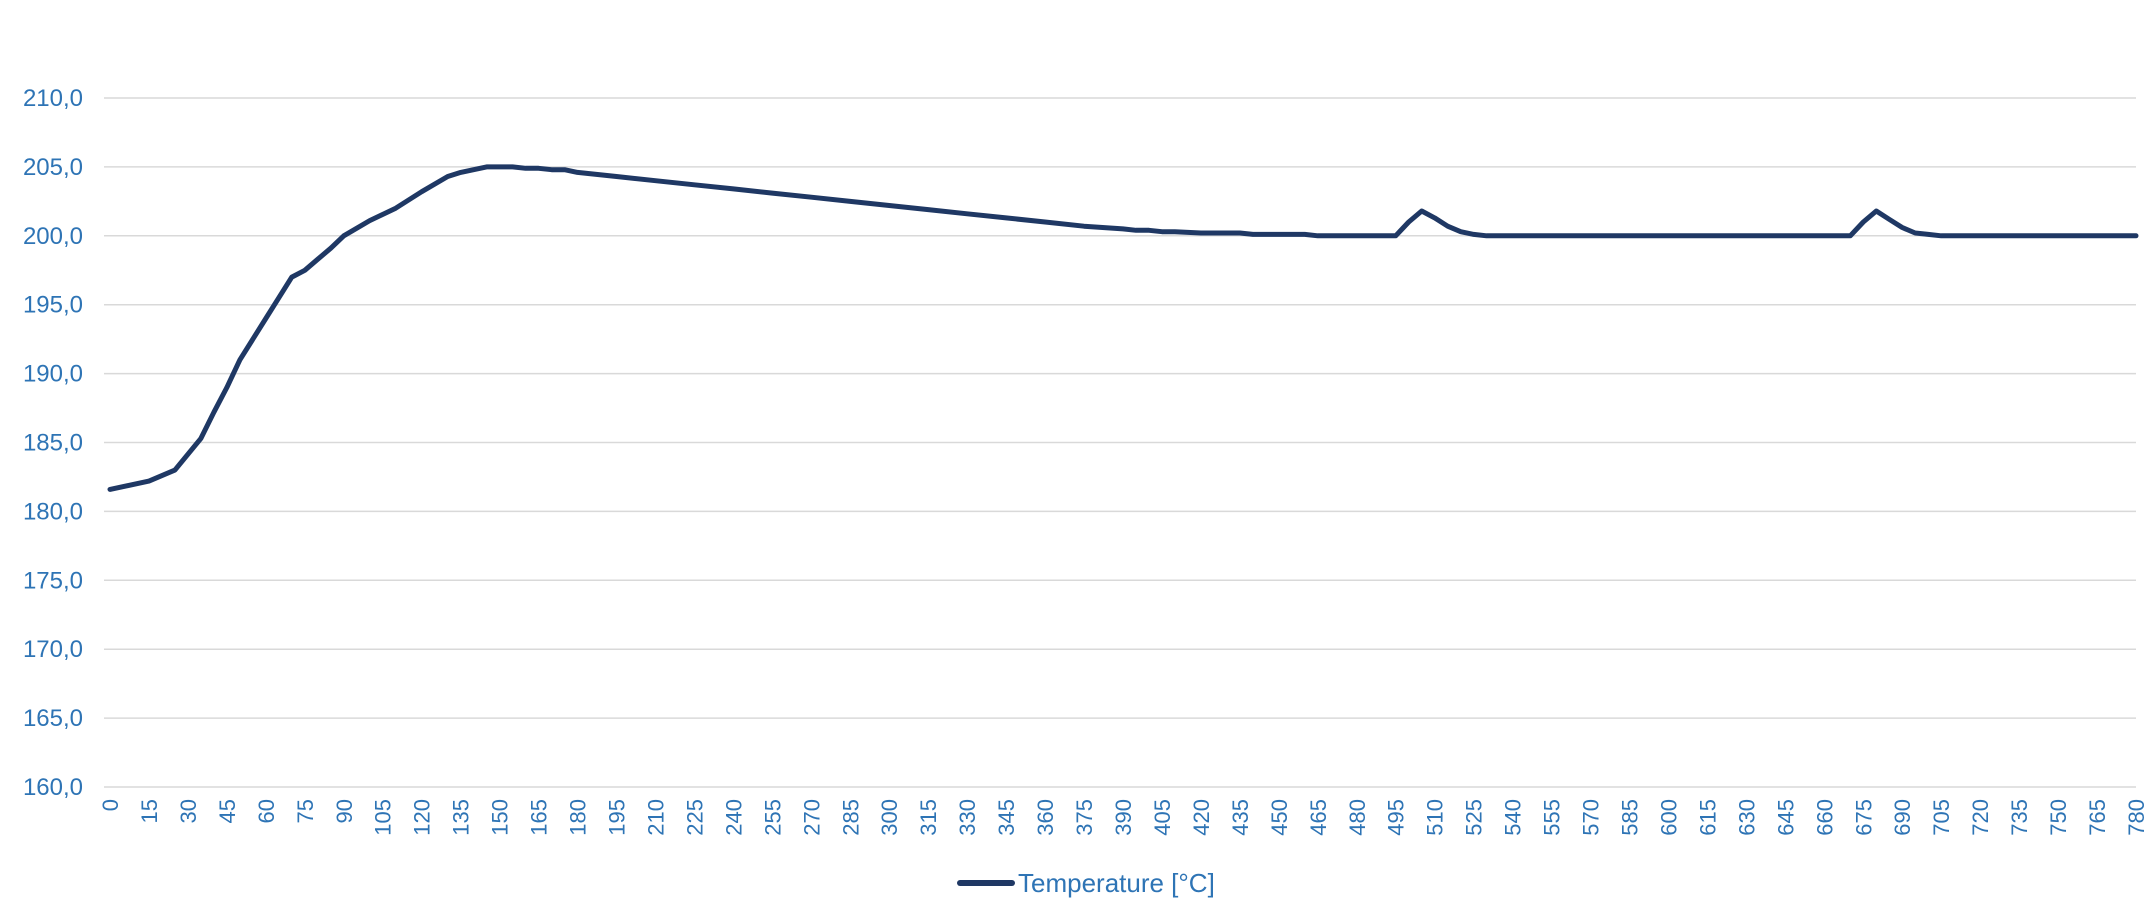 The height and width of the screenshot is (918, 2156). I want to click on x-tick-label: 345, so click(1006, 817).